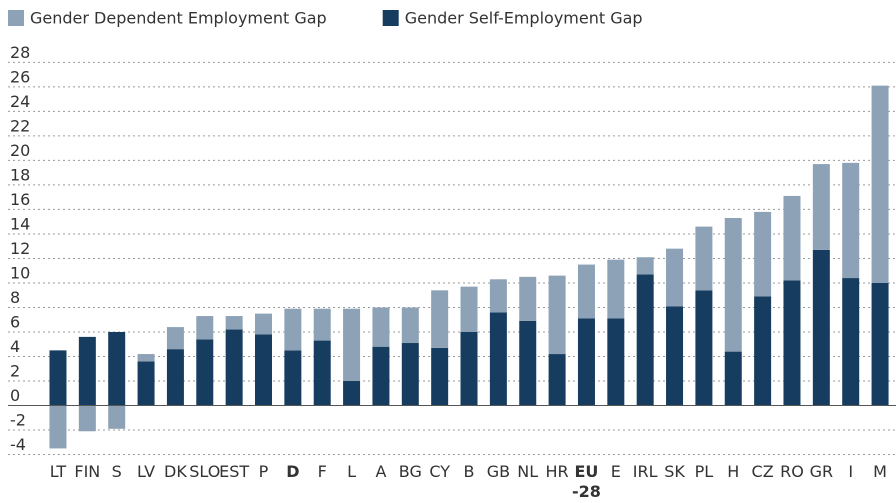 This screenshot has height=503, width=896. I want to click on y-tick-label: 20, so click(20, 150).